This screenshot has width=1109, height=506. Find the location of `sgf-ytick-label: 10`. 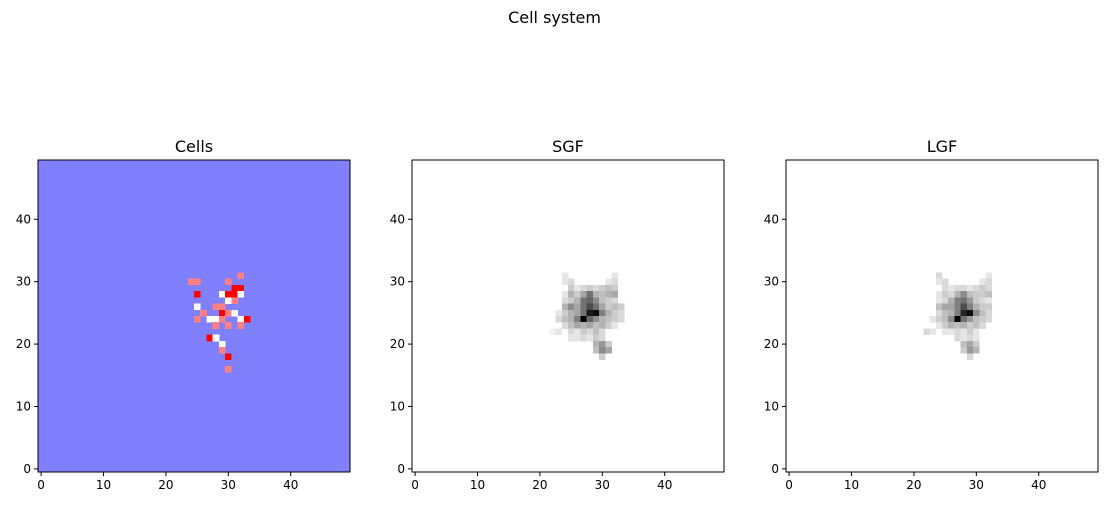

sgf-ytick-label: 10 is located at coordinates (397, 406).